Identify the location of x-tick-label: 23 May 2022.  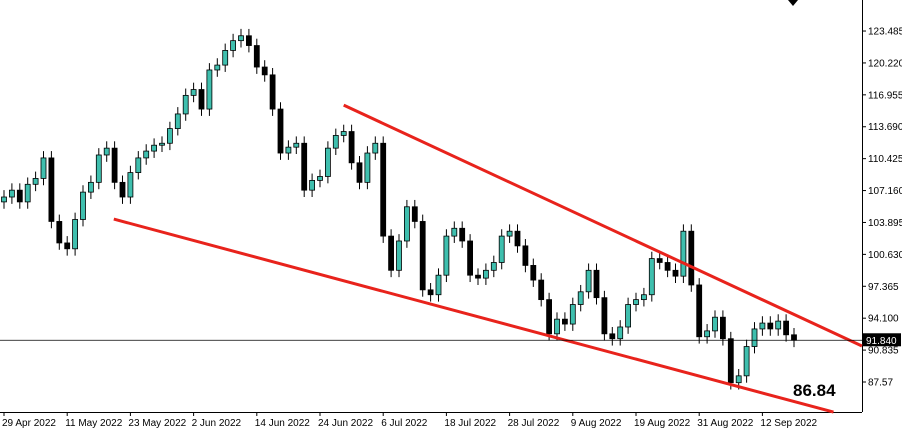
(157, 423).